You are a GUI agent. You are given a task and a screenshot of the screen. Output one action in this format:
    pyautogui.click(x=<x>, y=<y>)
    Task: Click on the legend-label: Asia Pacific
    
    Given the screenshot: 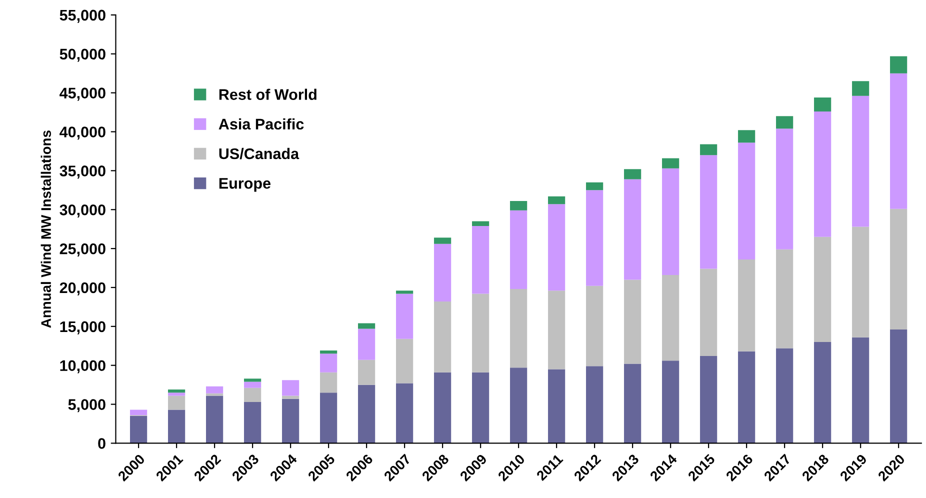 What is the action you would take?
    pyautogui.click(x=261, y=124)
    